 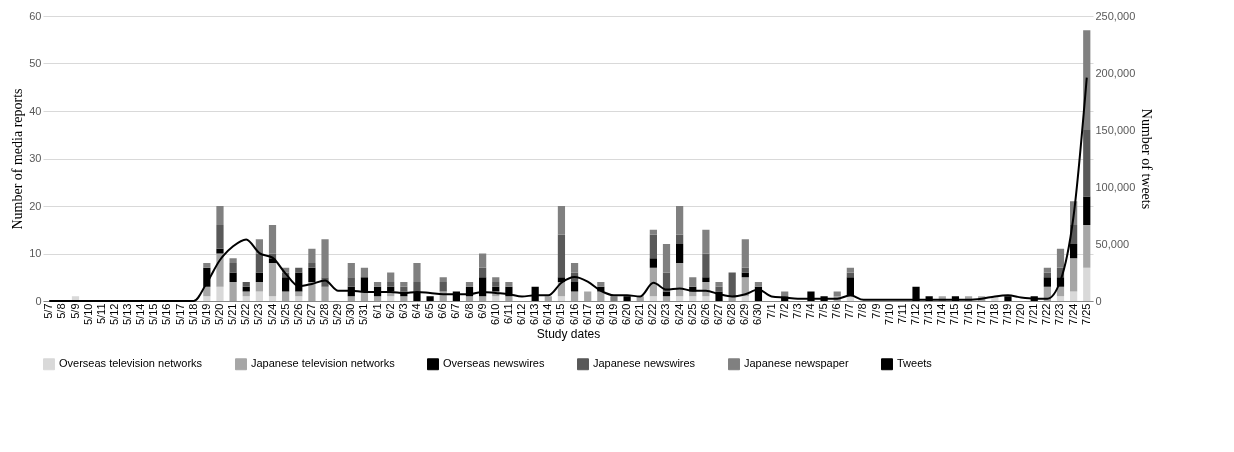 What do you see at coordinates (1115, 15) in the screenshot?
I see `y2-tick-label: 250,000` at bounding box center [1115, 15].